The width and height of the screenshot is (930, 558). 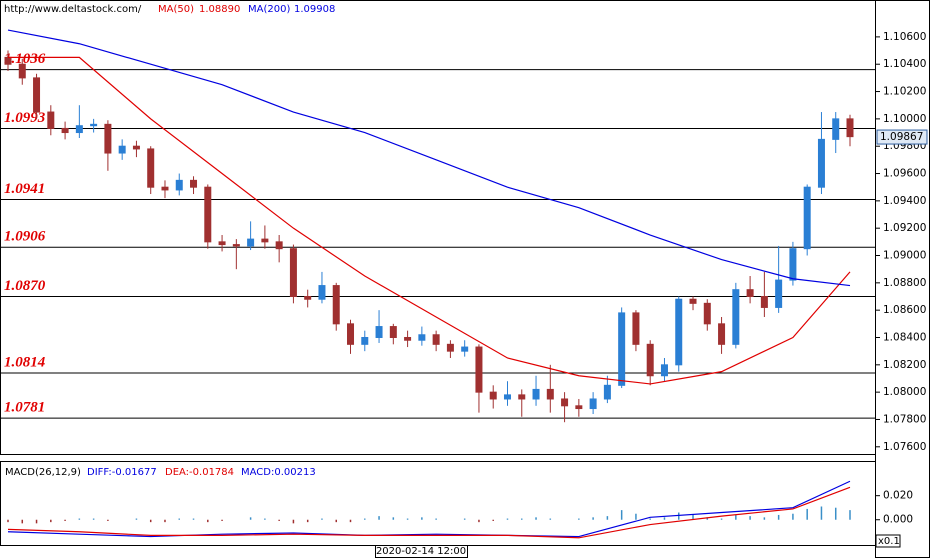 I want to click on price-axis, so click(x=902, y=279).